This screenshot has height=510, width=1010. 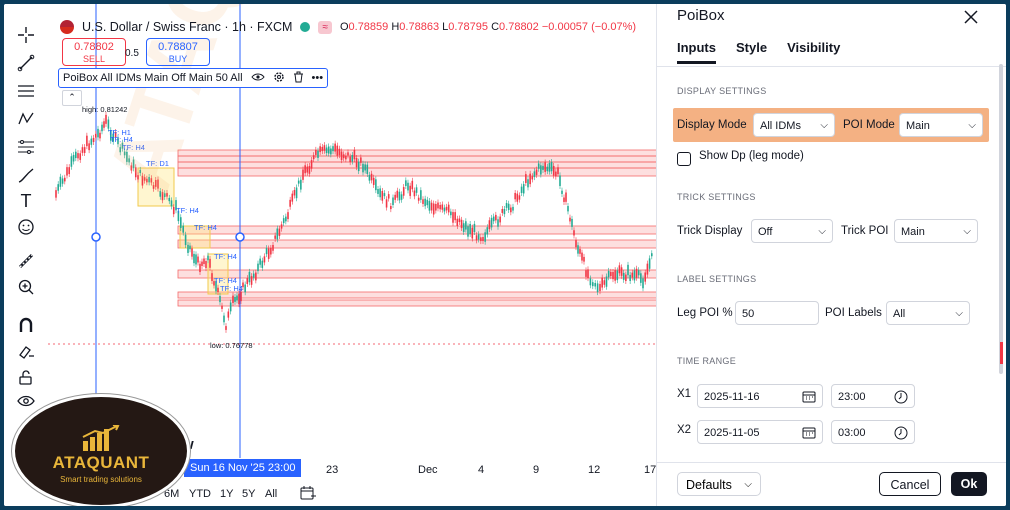 What do you see at coordinates (26, 35) in the screenshot?
I see `crosshair-icon` at bounding box center [26, 35].